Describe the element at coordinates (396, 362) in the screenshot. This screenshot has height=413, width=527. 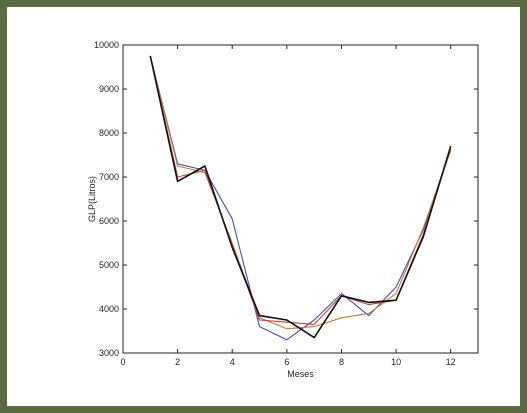
I see `x-tick-label: 10` at that location.